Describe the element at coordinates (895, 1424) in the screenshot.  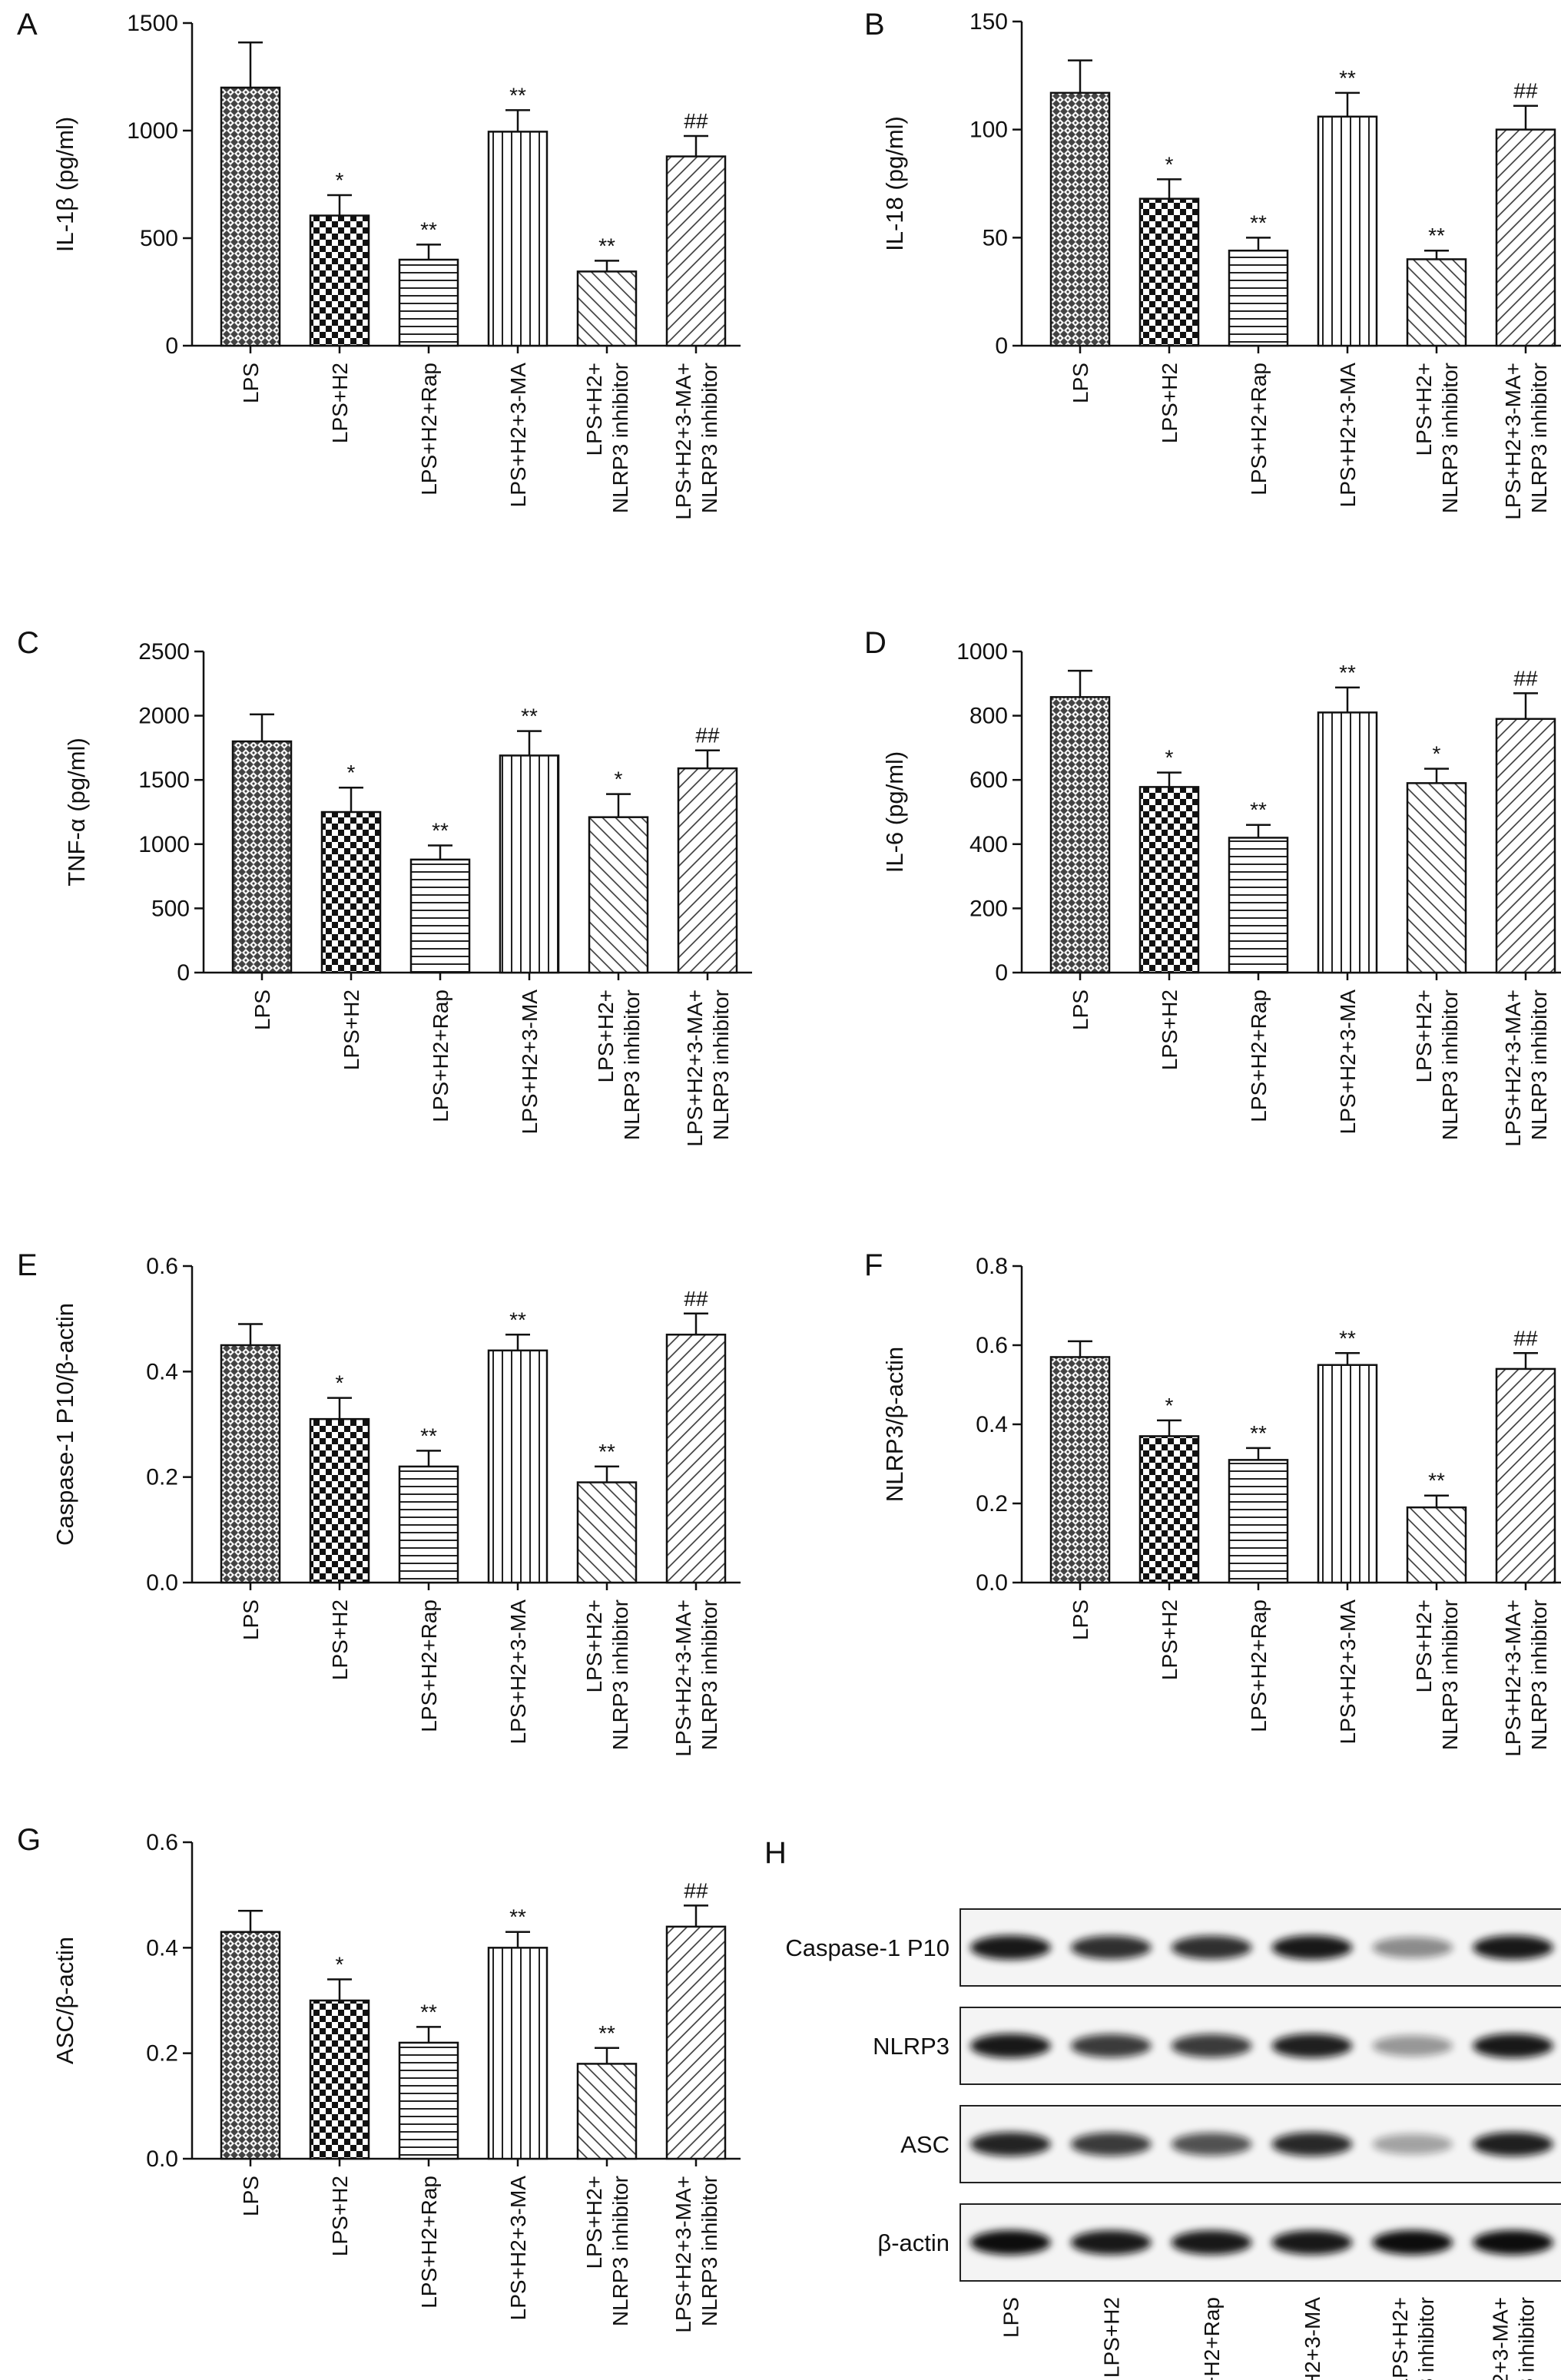
I see `y-axis-label: NLRP3/β-actin` at that location.